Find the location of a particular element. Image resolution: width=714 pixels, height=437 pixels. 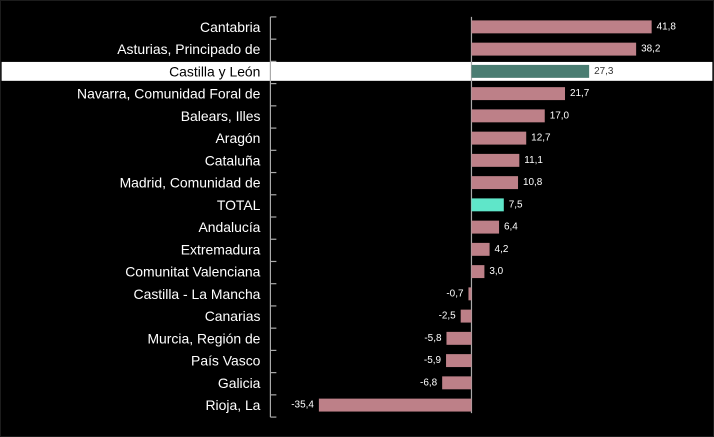

value-label: 3,0 is located at coordinates (496, 271).